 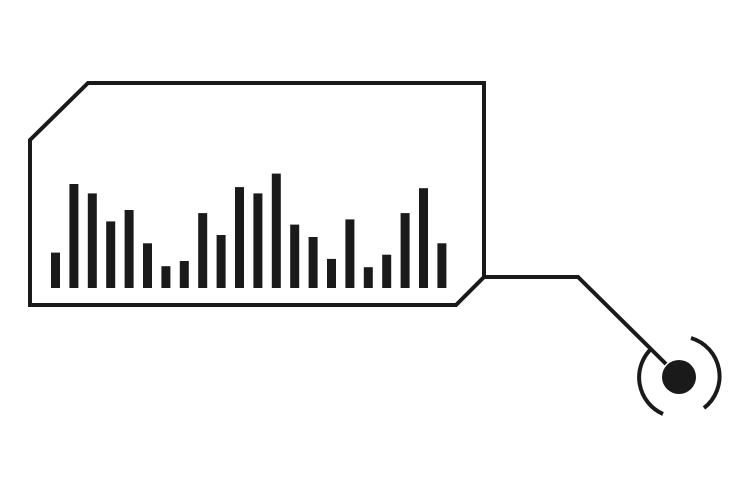 What do you see at coordinates (576, 320) in the screenshot?
I see `connector-line` at bounding box center [576, 320].